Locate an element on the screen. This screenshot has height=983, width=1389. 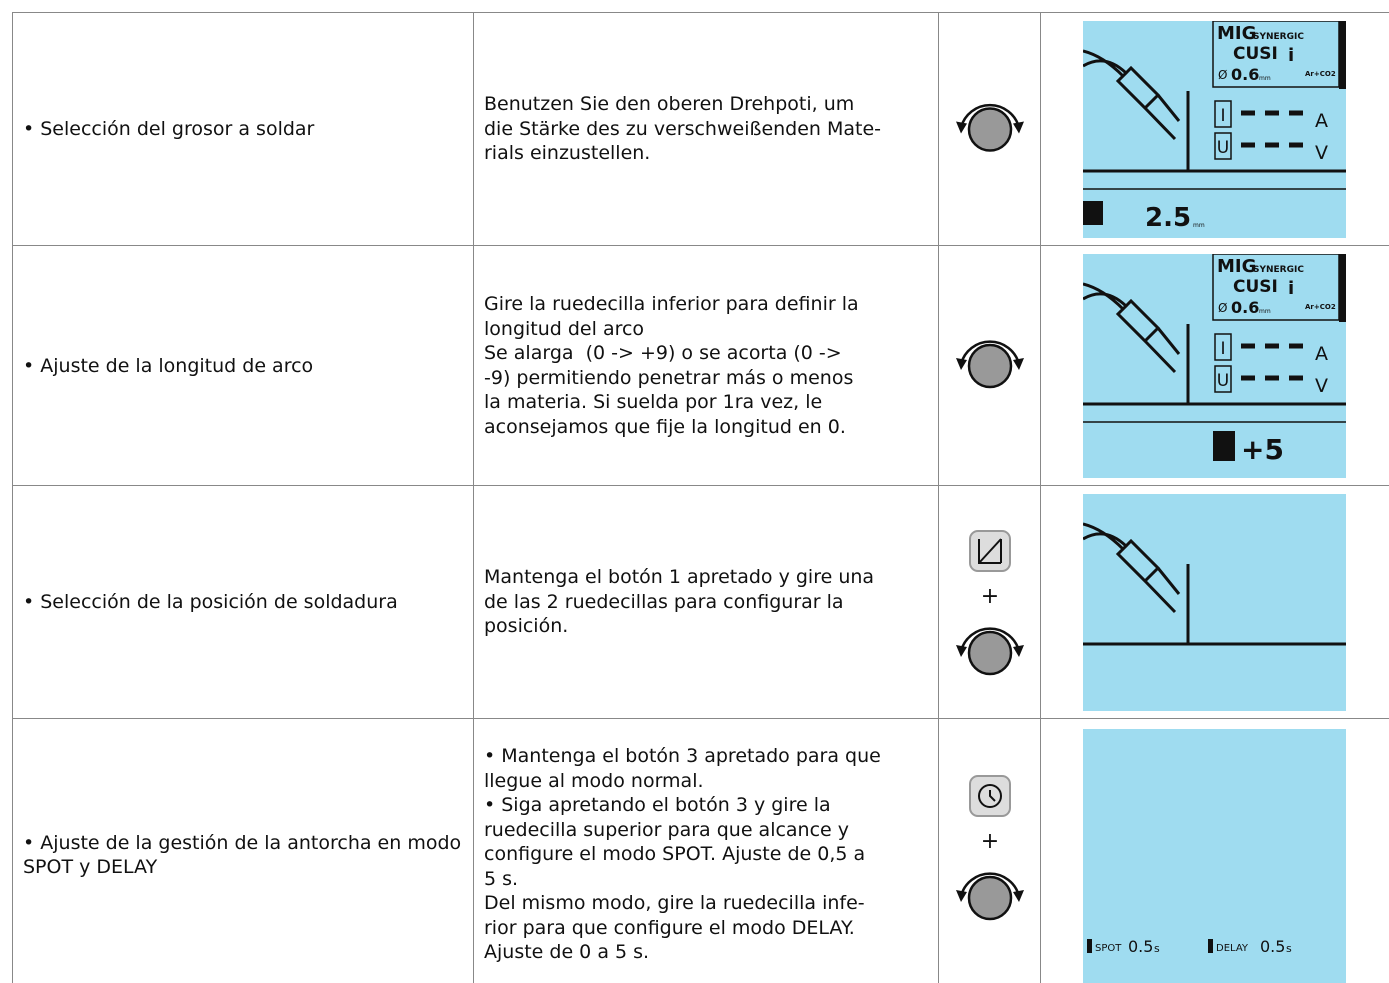
description-line: Se alarga (0 -> +9) o se acorta (0 -> is located at coordinates (663, 353).